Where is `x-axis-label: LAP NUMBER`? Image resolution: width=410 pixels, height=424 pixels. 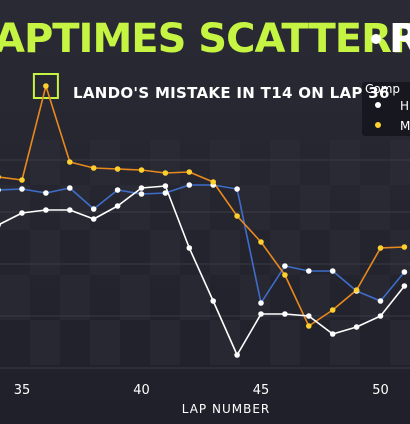
x-axis-label: LAP NUMBER is located at coordinates (226, 409).